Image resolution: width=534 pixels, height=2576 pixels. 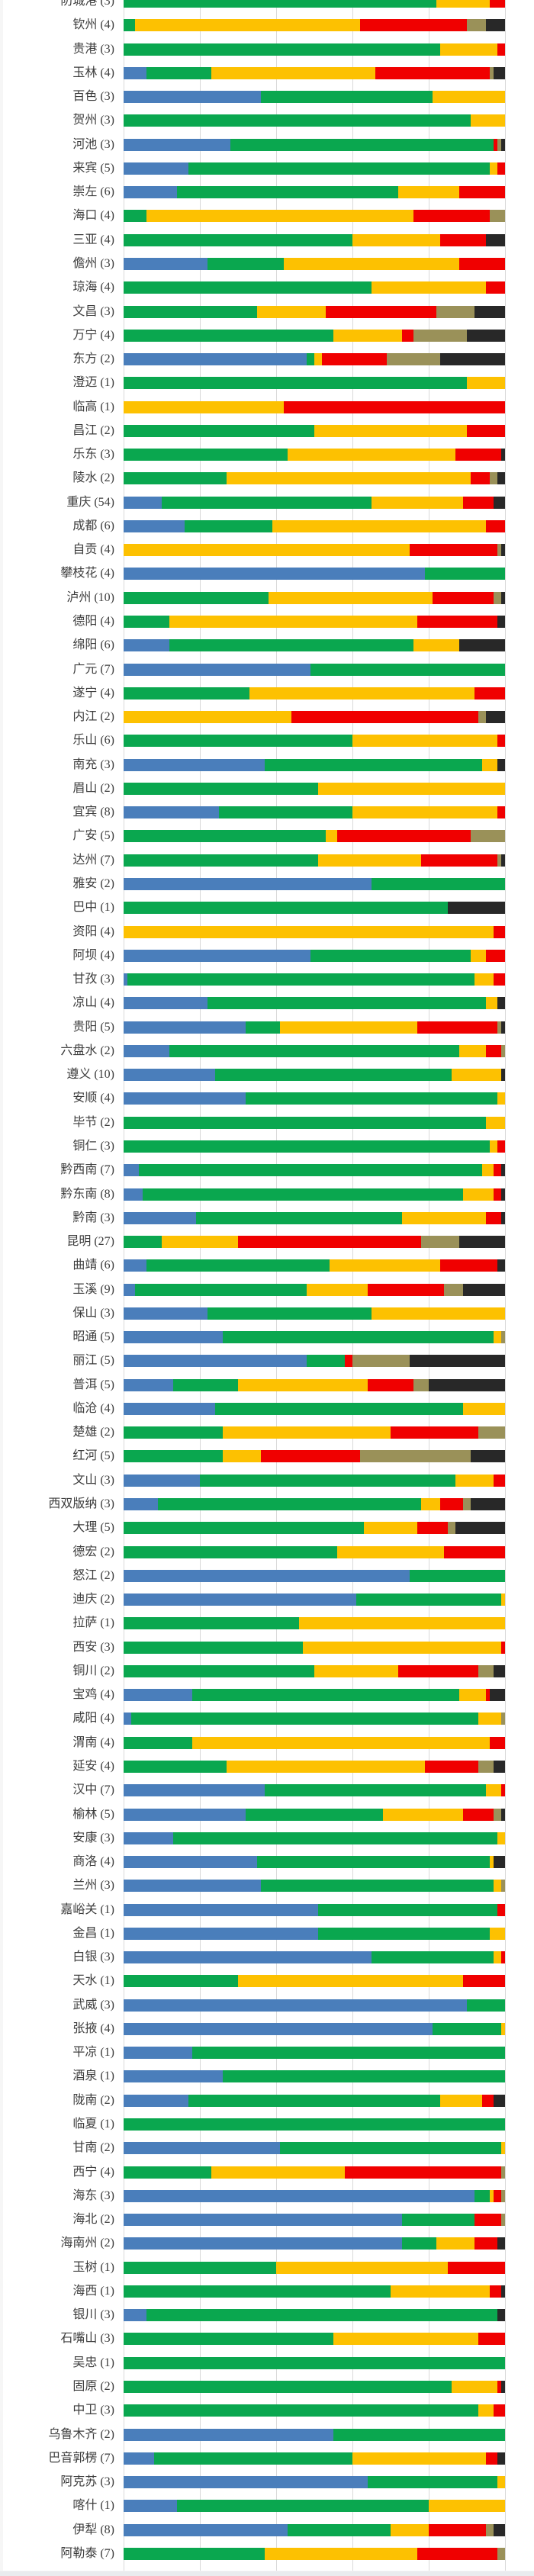 I want to click on table-row: 渭南 (4), so click(x=267, y=1742).